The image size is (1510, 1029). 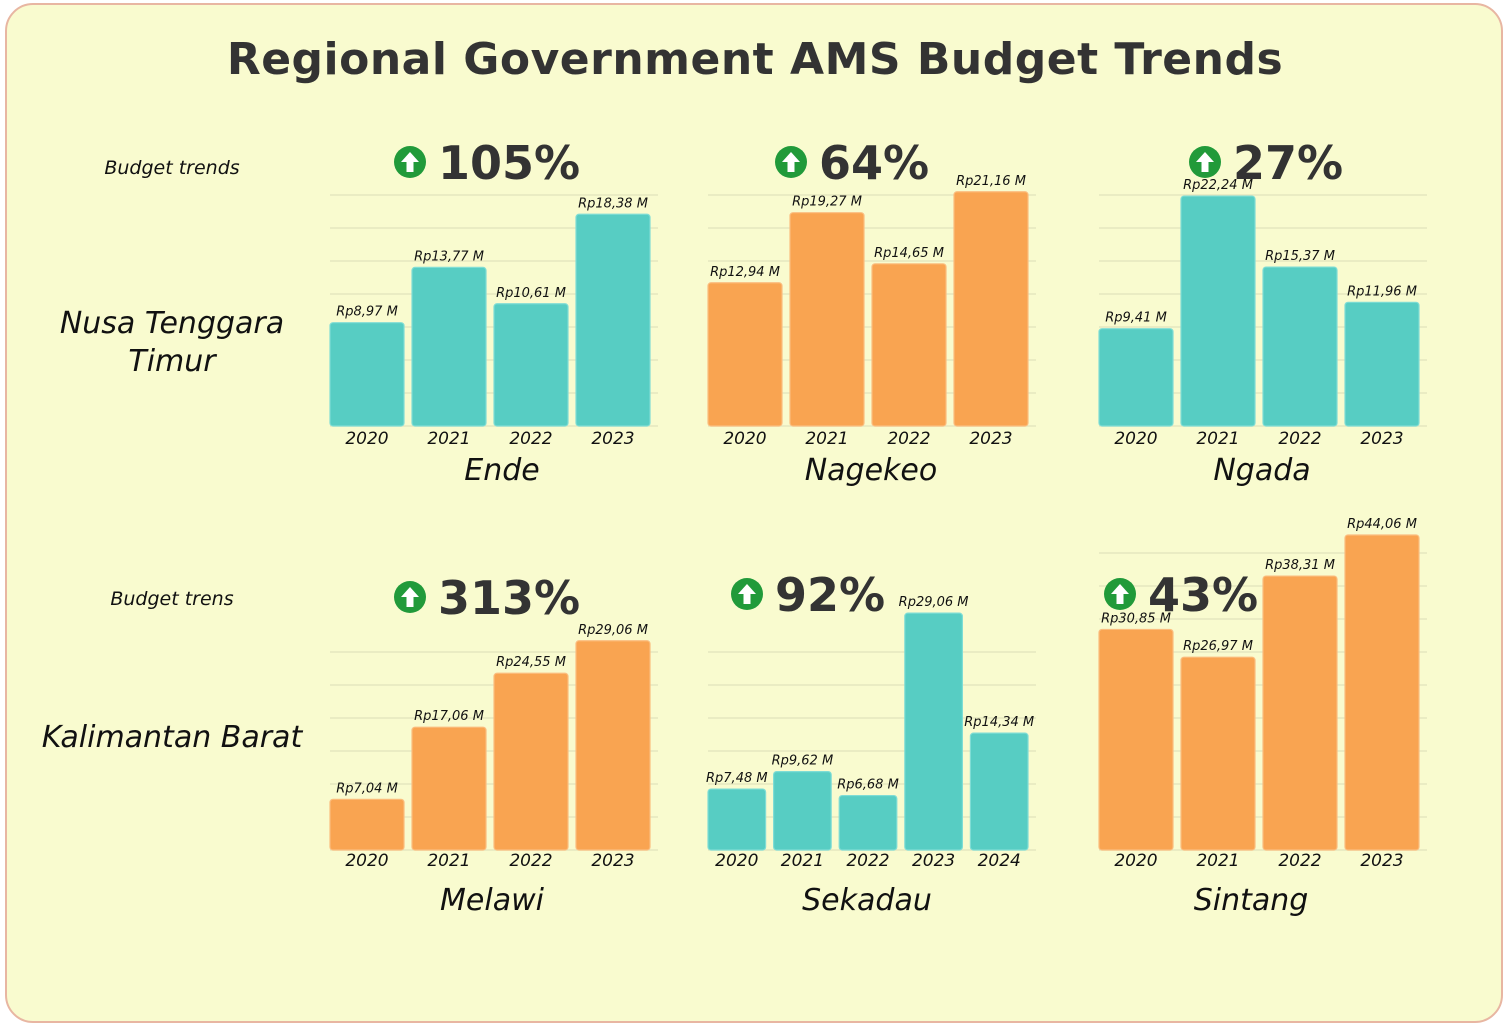 I want to click on data-label: Rp10,61 M, so click(x=531, y=293).